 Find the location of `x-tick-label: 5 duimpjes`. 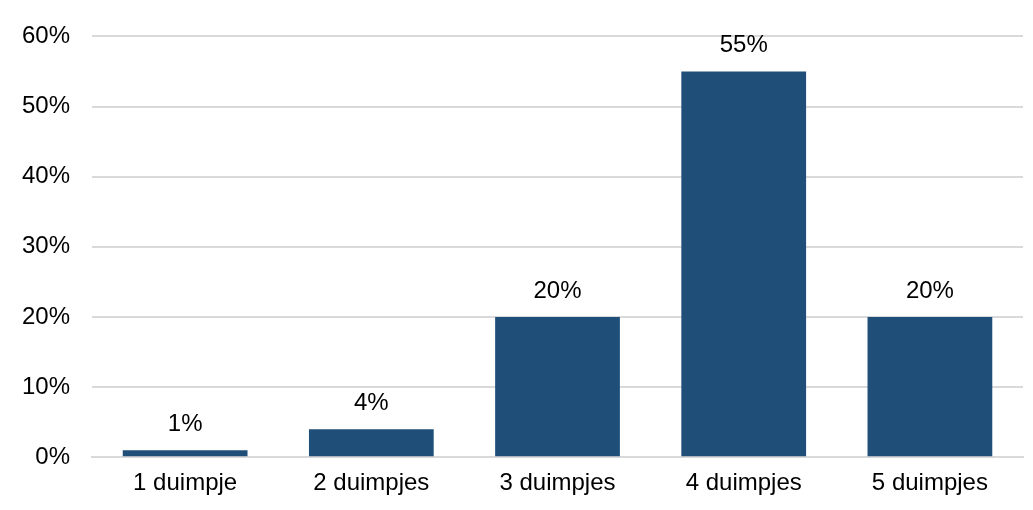

x-tick-label: 5 duimpjes is located at coordinates (929, 482).